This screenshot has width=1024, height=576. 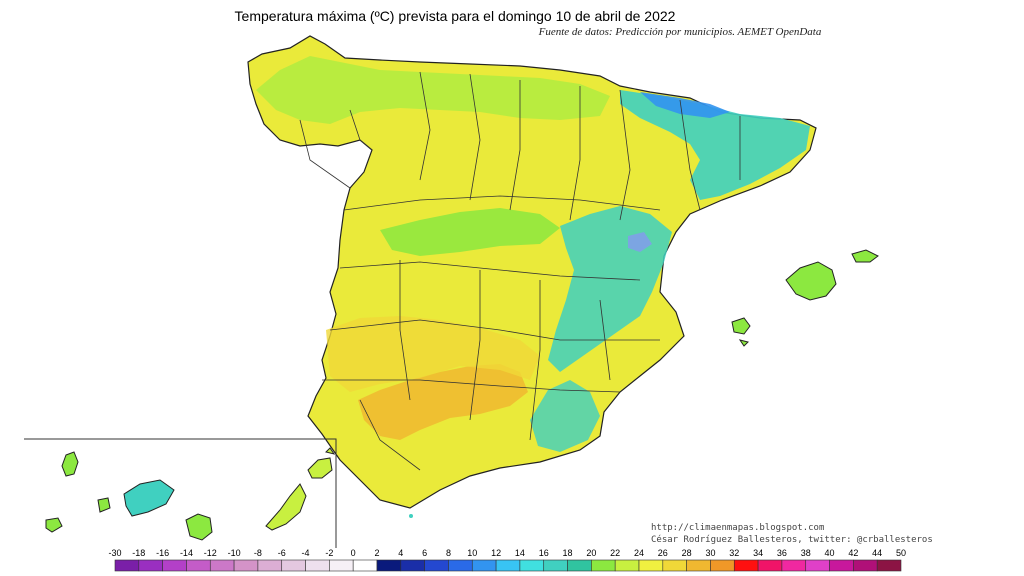 I want to click on legend-tick-label: 12, so click(x=496, y=553).